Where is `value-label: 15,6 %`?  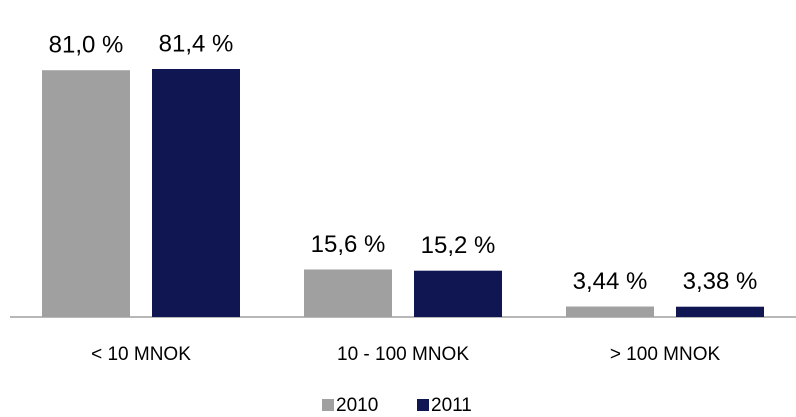 value-label: 15,6 % is located at coordinates (348, 244).